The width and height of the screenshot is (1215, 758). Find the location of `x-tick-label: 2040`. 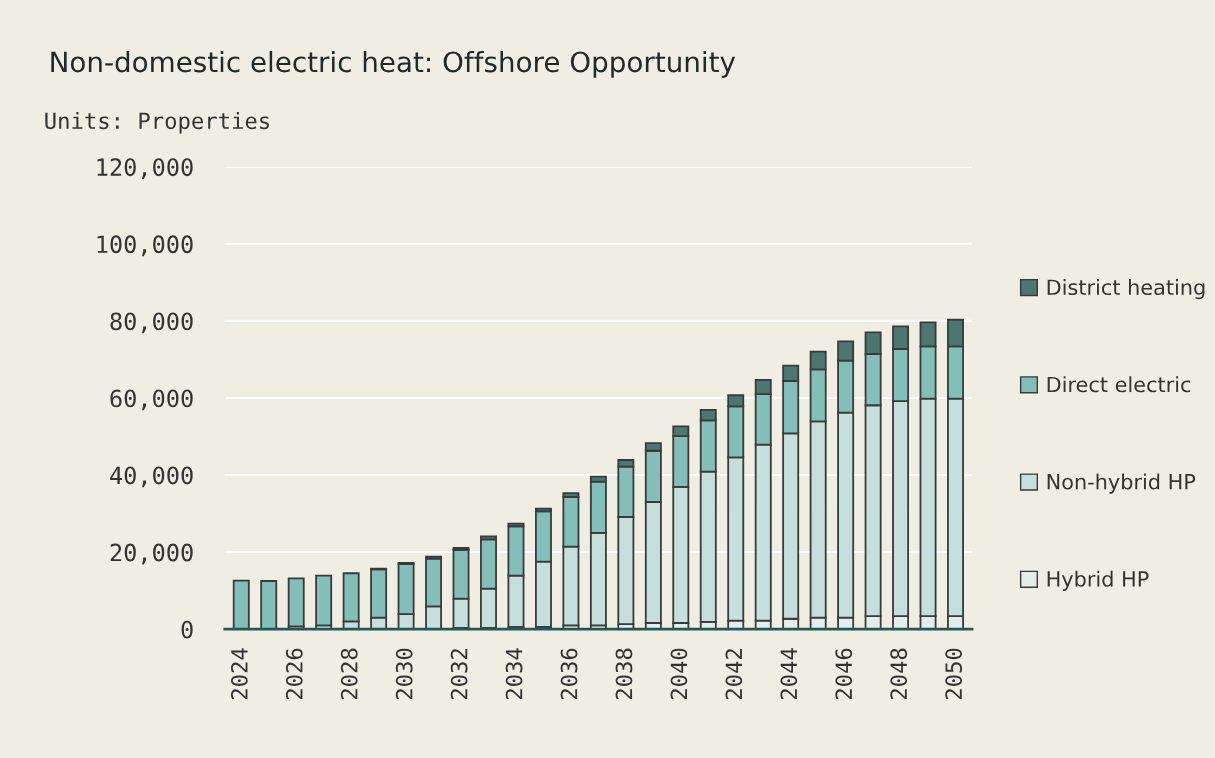

x-tick-label: 2040 is located at coordinates (679, 674).